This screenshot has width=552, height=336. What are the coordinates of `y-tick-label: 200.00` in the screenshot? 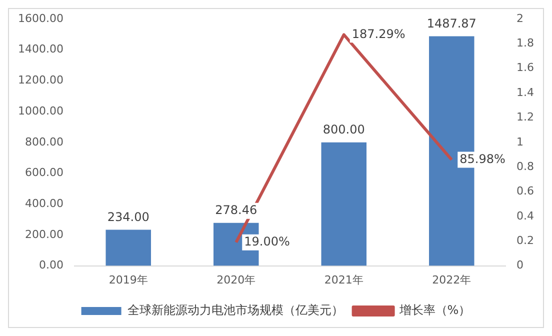 It's located at (44, 234).